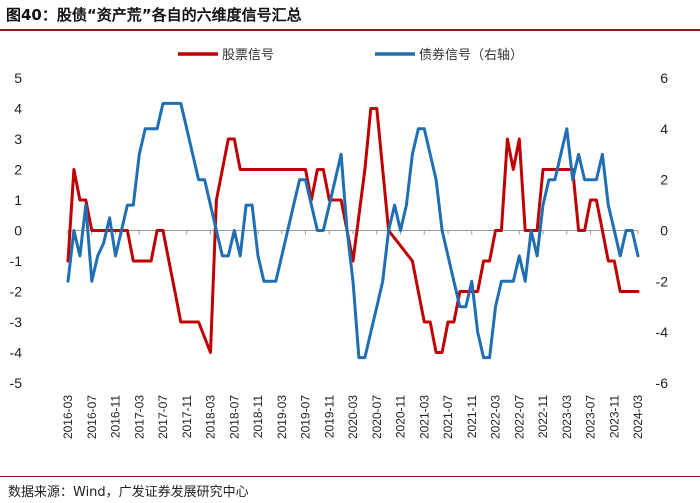 The image size is (700, 503). What do you see at coordinates (664, 129) in the screenshot?
I see `y-right-tick-label: 4` at bounding box center [664, 129].